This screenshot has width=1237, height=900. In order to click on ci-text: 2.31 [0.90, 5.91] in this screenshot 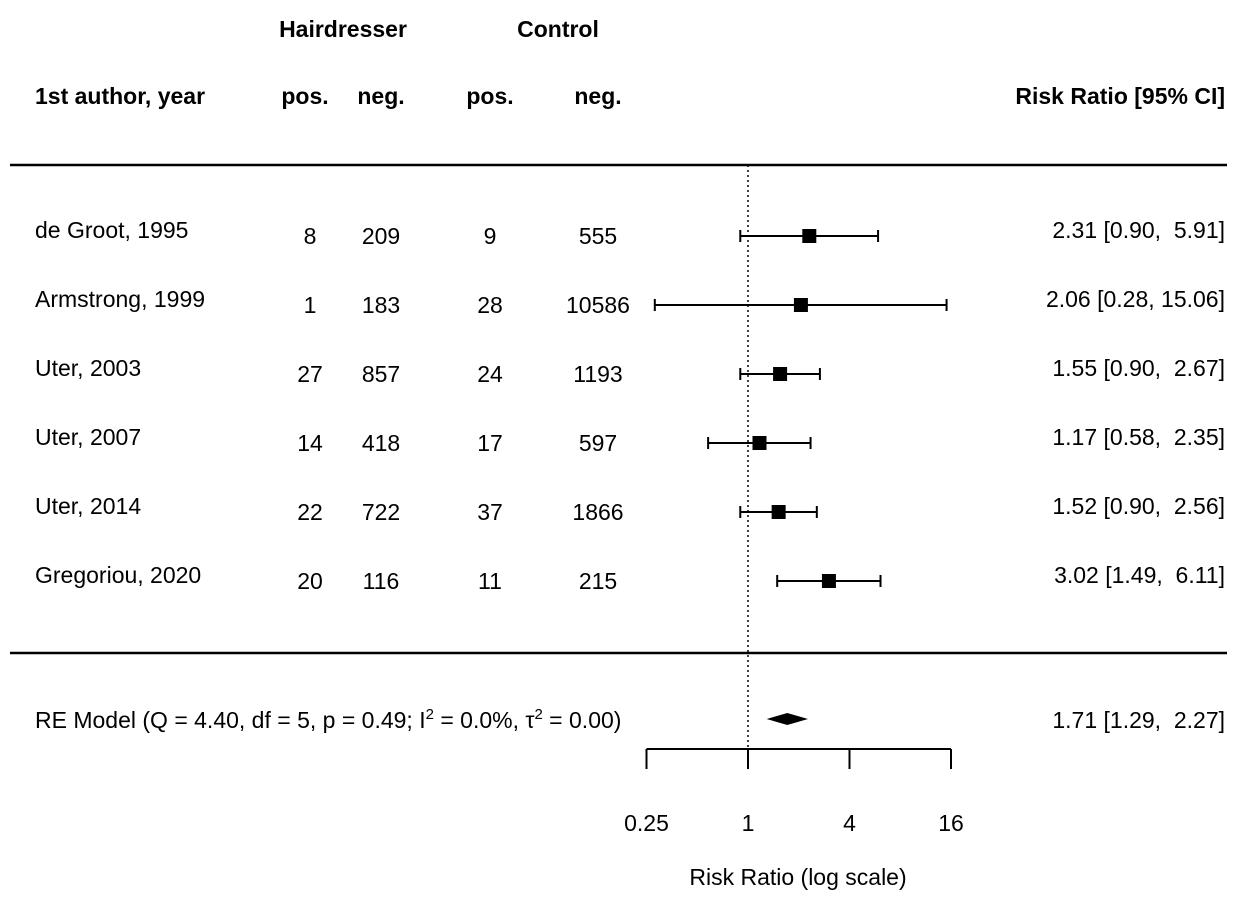, I will do `click(1138, 230)`.